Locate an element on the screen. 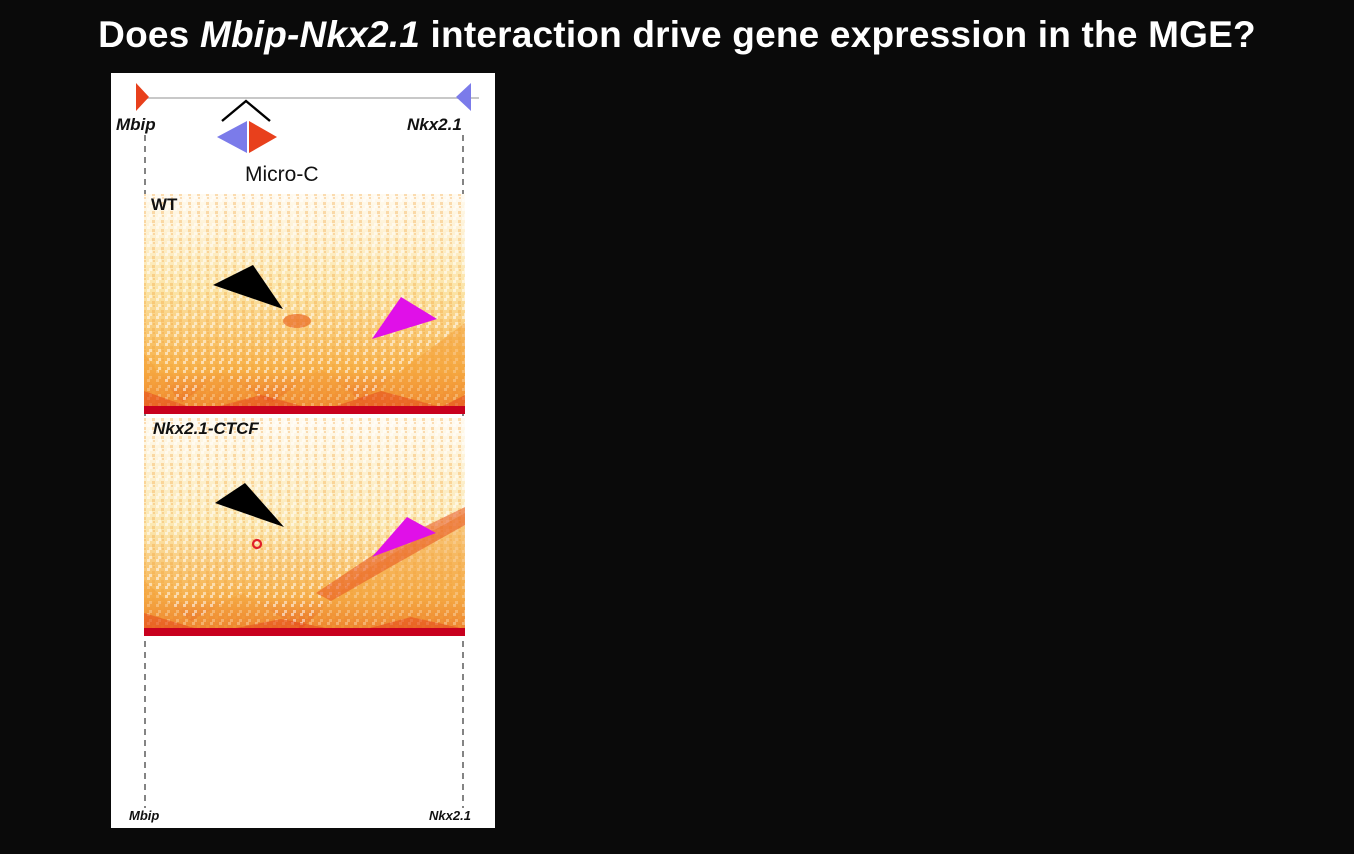 This screenshot has height=854, width=1354. bottom-right-gene-label: Nkx2.1 is located at coordinates (450, 815).